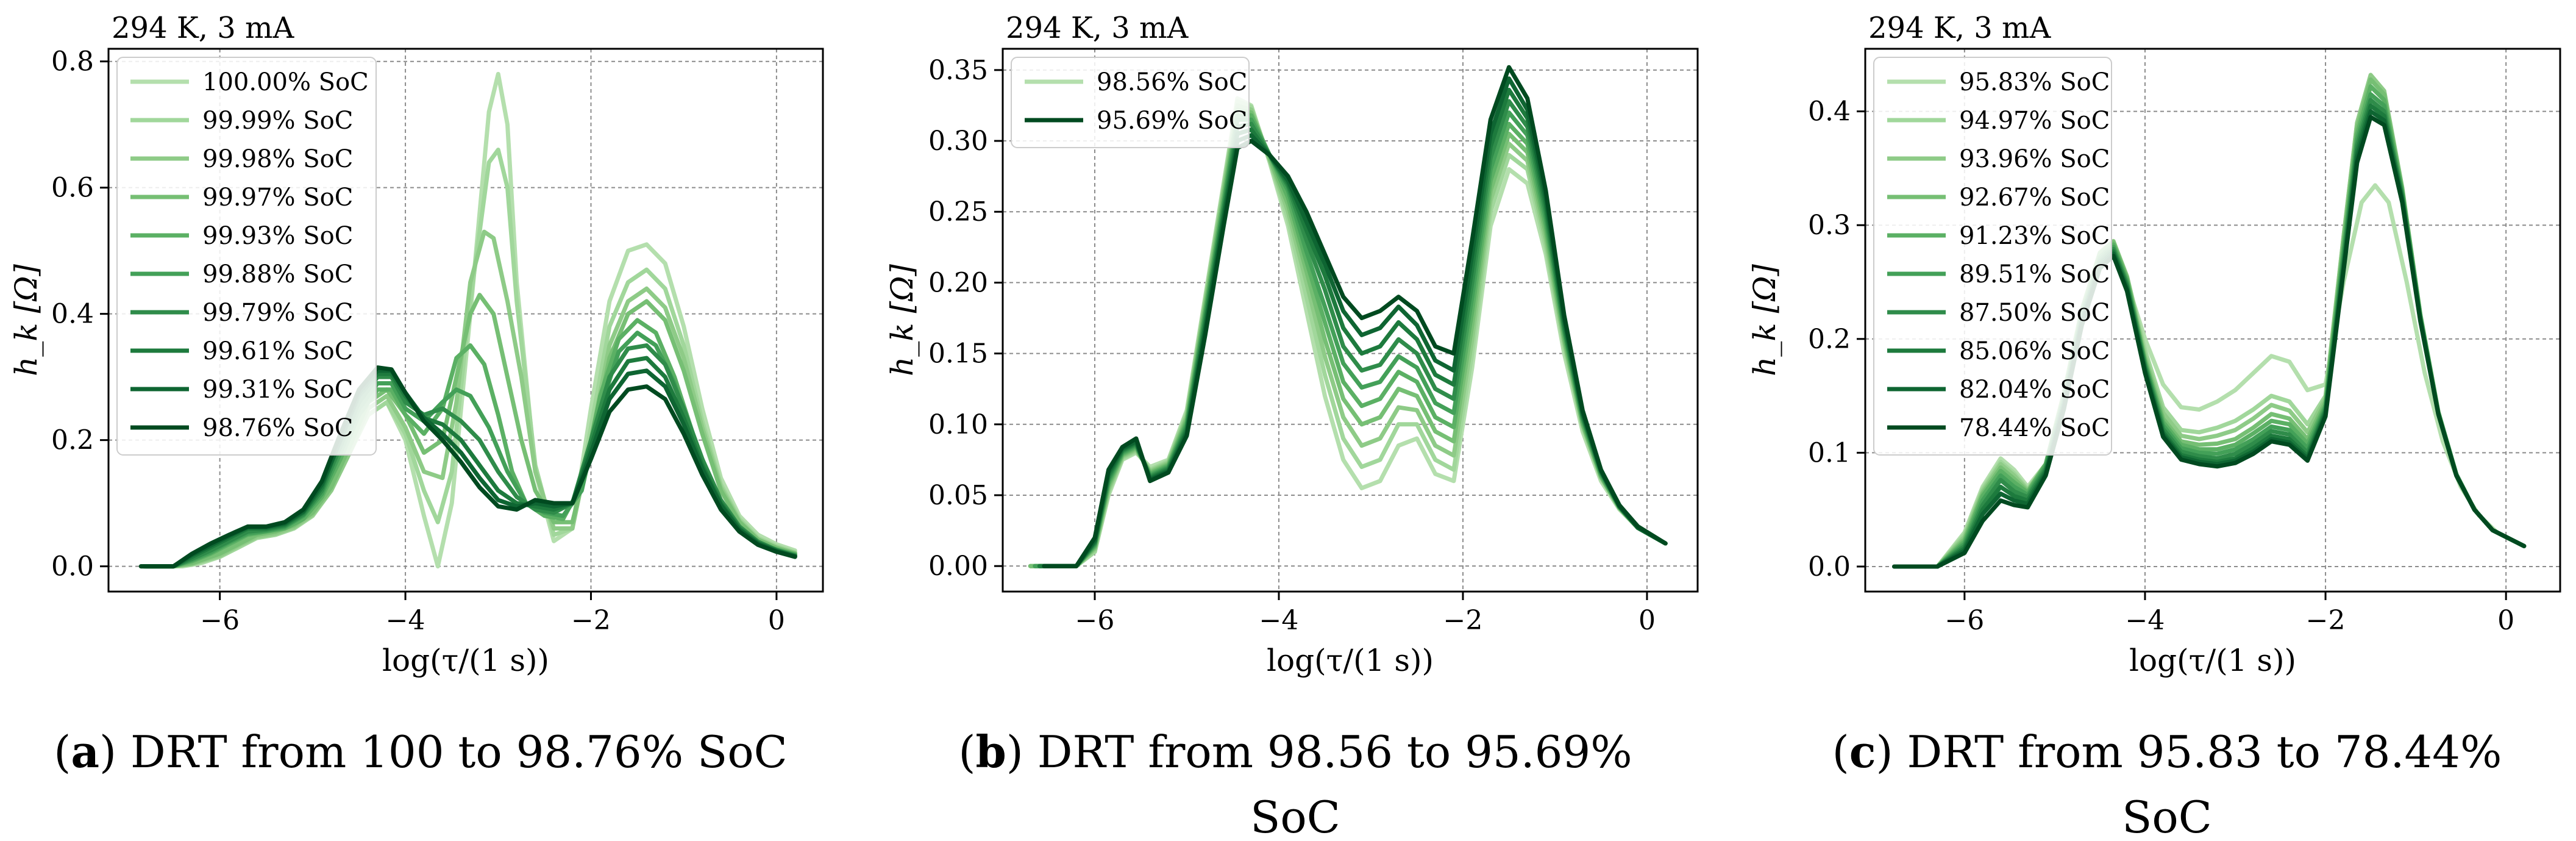  Describe the element at coordinates (958, 211) in the screenshot. I see `y-tick-label: 0.25` at that location.